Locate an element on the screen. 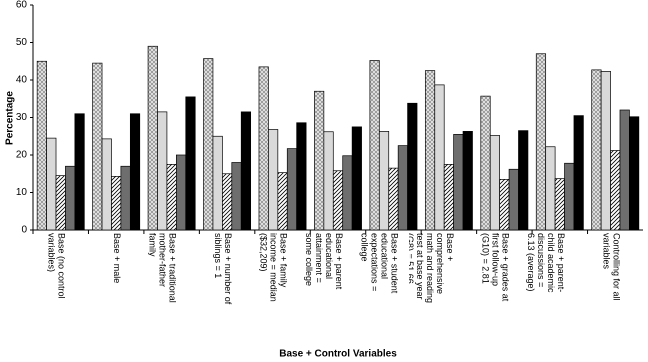 The image size is (648, 362). x-tick-label: Base + male is located at coordinates (117, 258).